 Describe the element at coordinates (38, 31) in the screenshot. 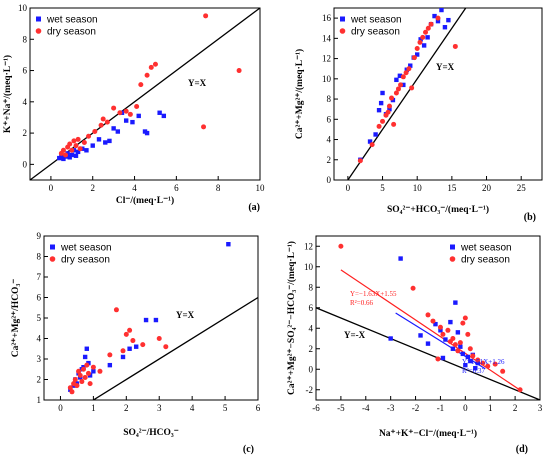

I see `legend-marker-dry` at that location.